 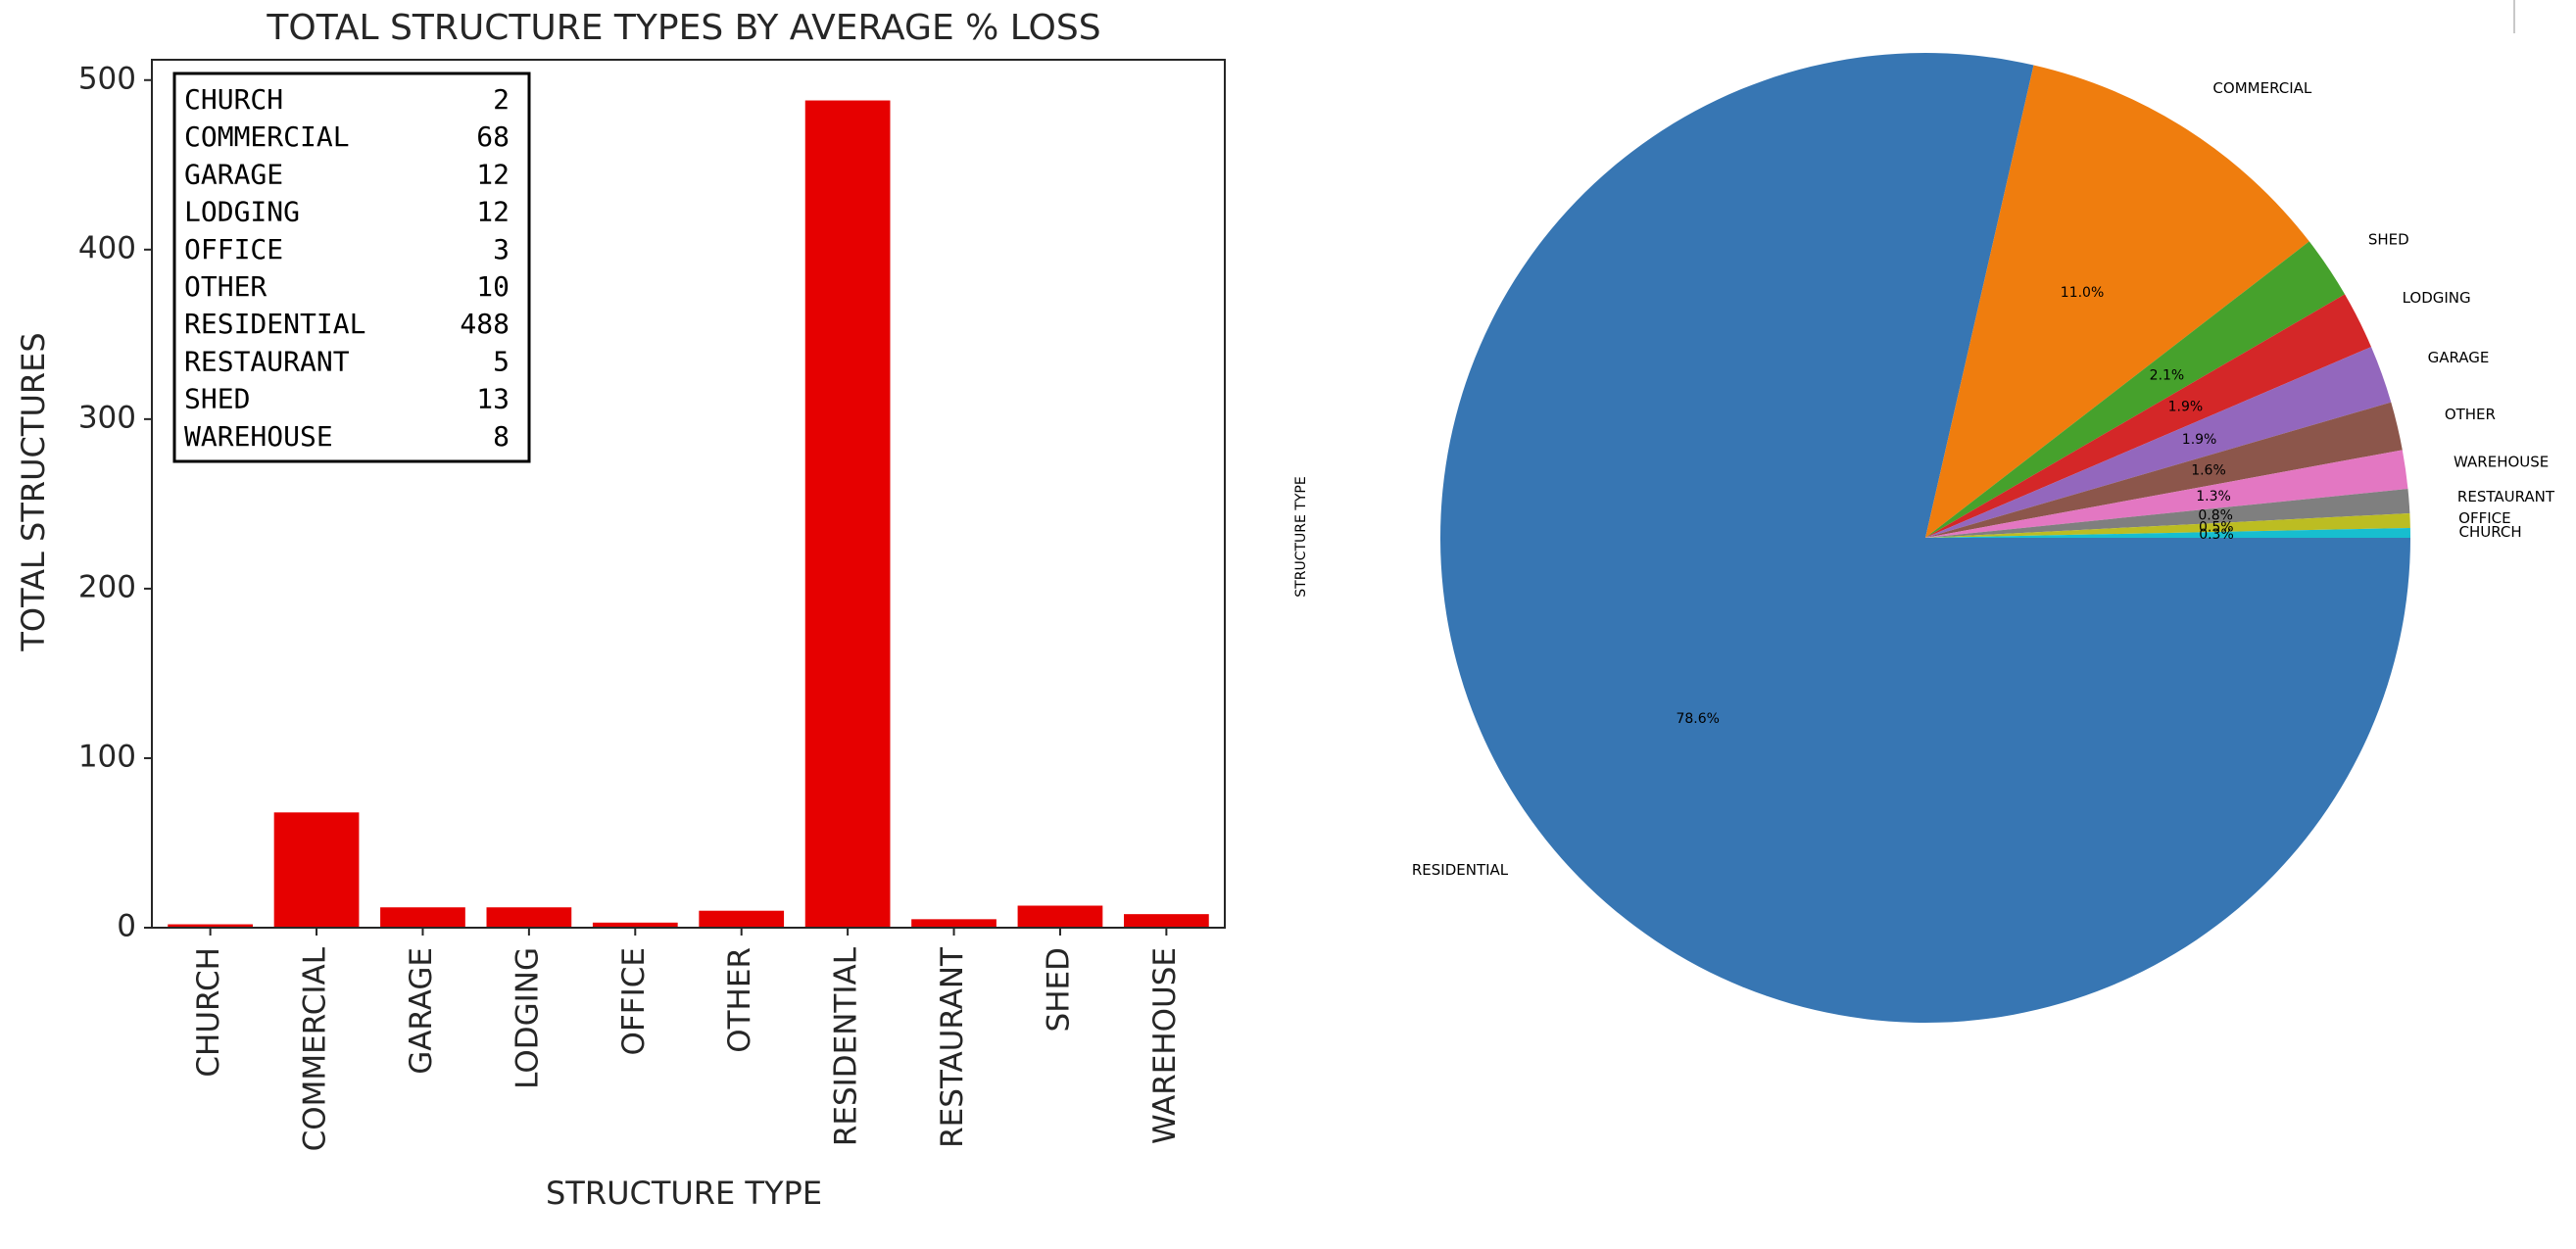 What do you see at coordinates (493, 399) in the screenshot?
I see `table-row-value: 13` at bounding box center [493, 399].